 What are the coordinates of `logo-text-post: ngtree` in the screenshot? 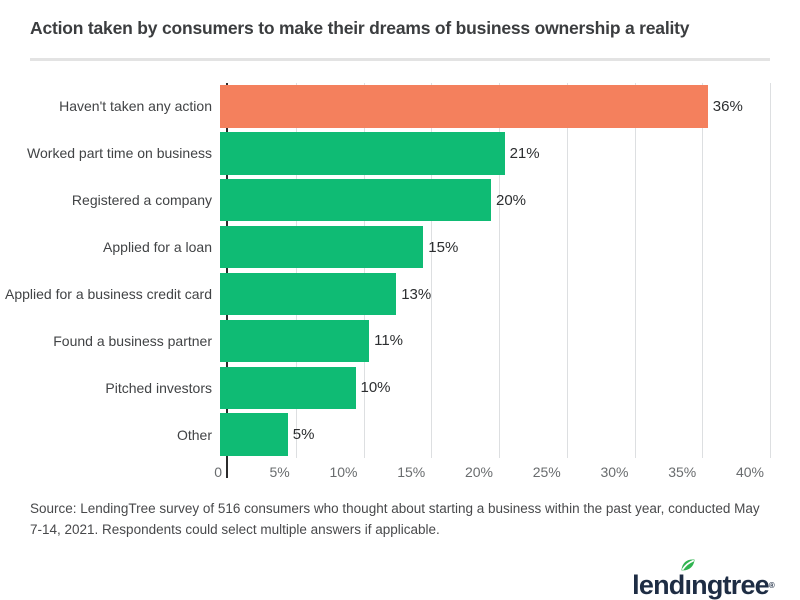 It's located at (730, 585).